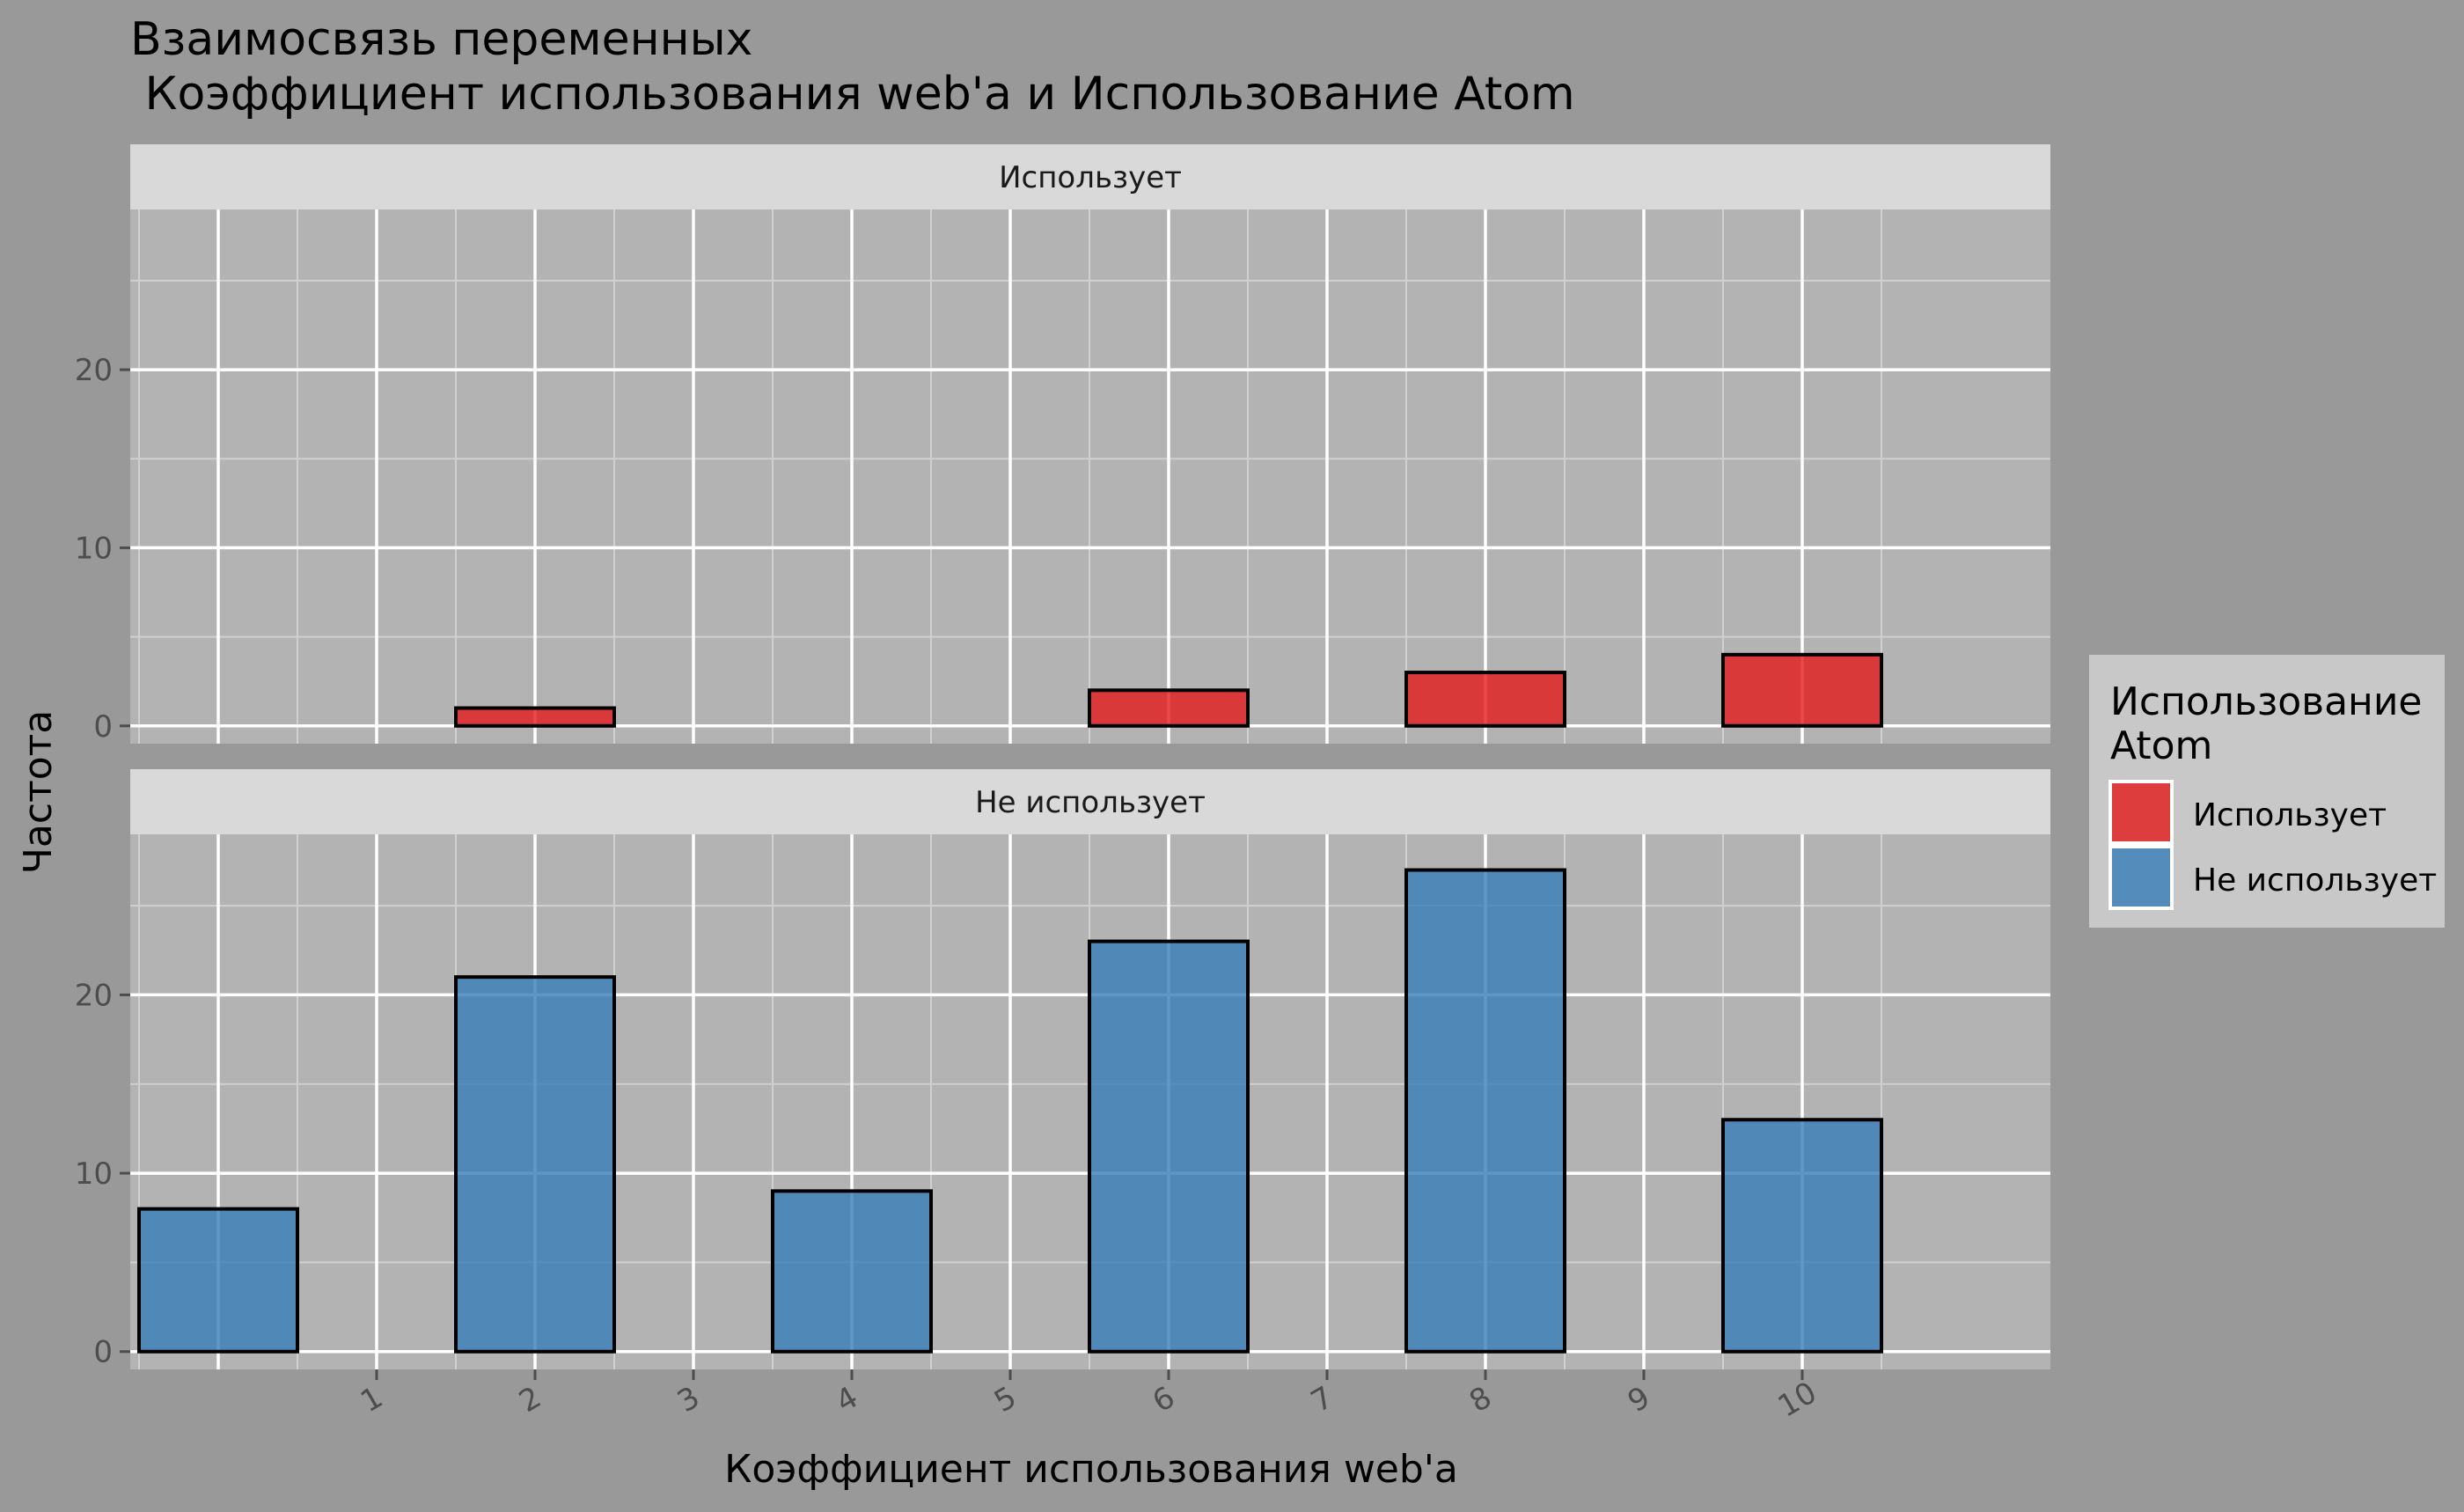 The width and height of the screenshot is (2464, 1512). I want to click on x-tick-label: 8, so click(1480, 1400).